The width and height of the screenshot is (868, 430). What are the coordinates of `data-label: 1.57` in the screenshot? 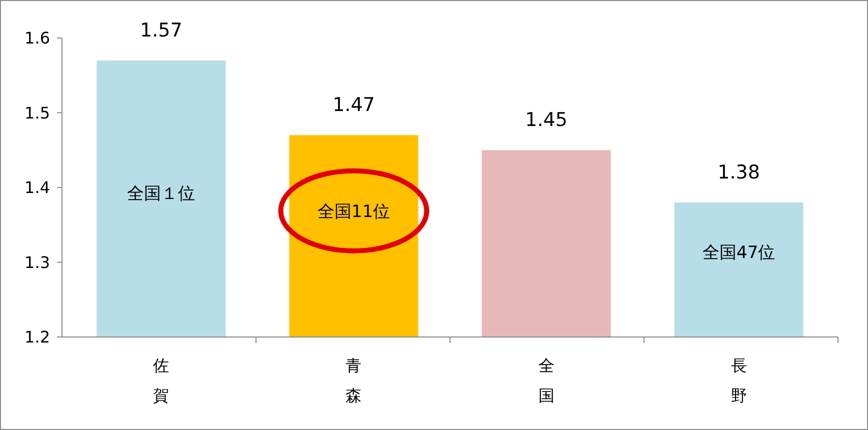 It's located at (161, 30).